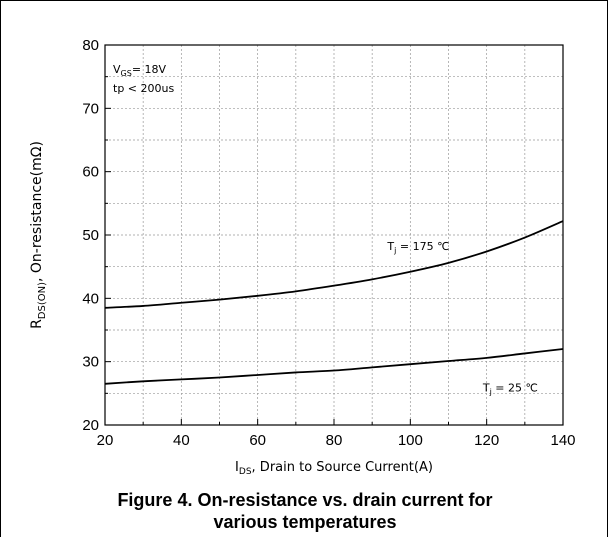 The height and width of the screenshot is (537, 608). I want to click on condition-vgs-rest: = 18V, so click(149, 69).